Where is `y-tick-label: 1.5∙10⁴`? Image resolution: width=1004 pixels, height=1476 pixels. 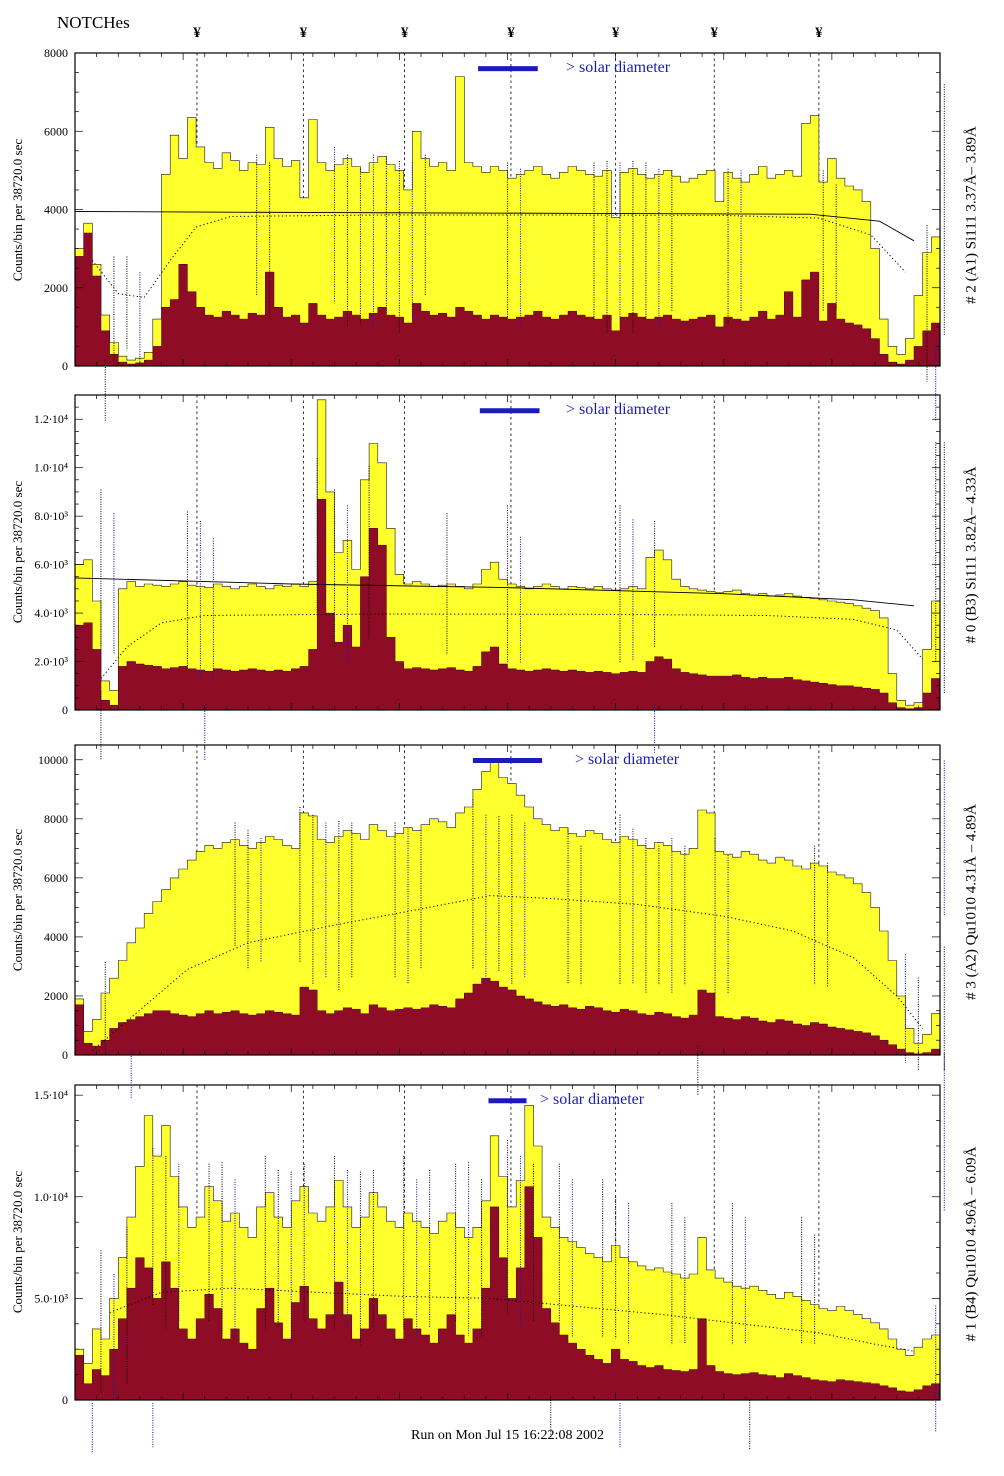 y-tick-label: 1.5∙10⁴ is located at coordinates (51, 1095).